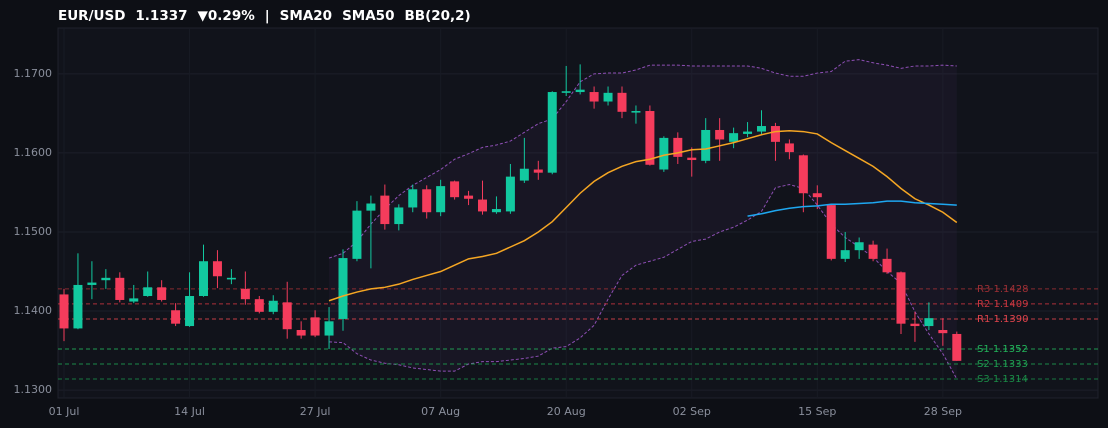  What do you see at coordinates (1002, 379) in the screenshot?
I see `level-label: S3 1.1314` at bounding box center [1002, 379].